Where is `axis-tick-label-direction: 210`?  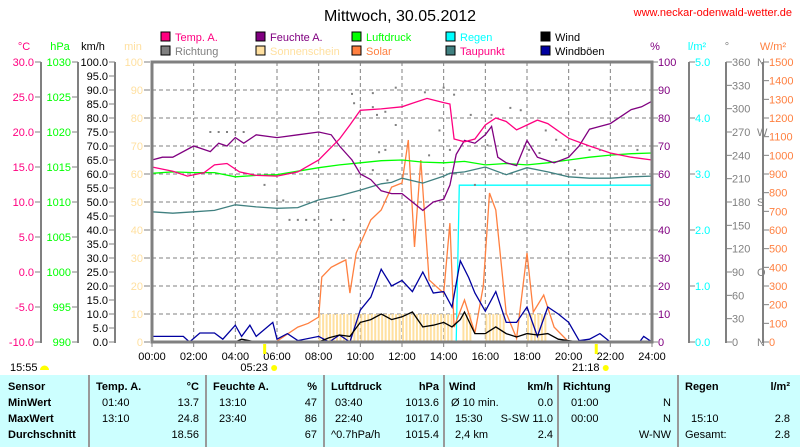
axis-tick-label-direction: 210 is located at coordinates (741, 180).